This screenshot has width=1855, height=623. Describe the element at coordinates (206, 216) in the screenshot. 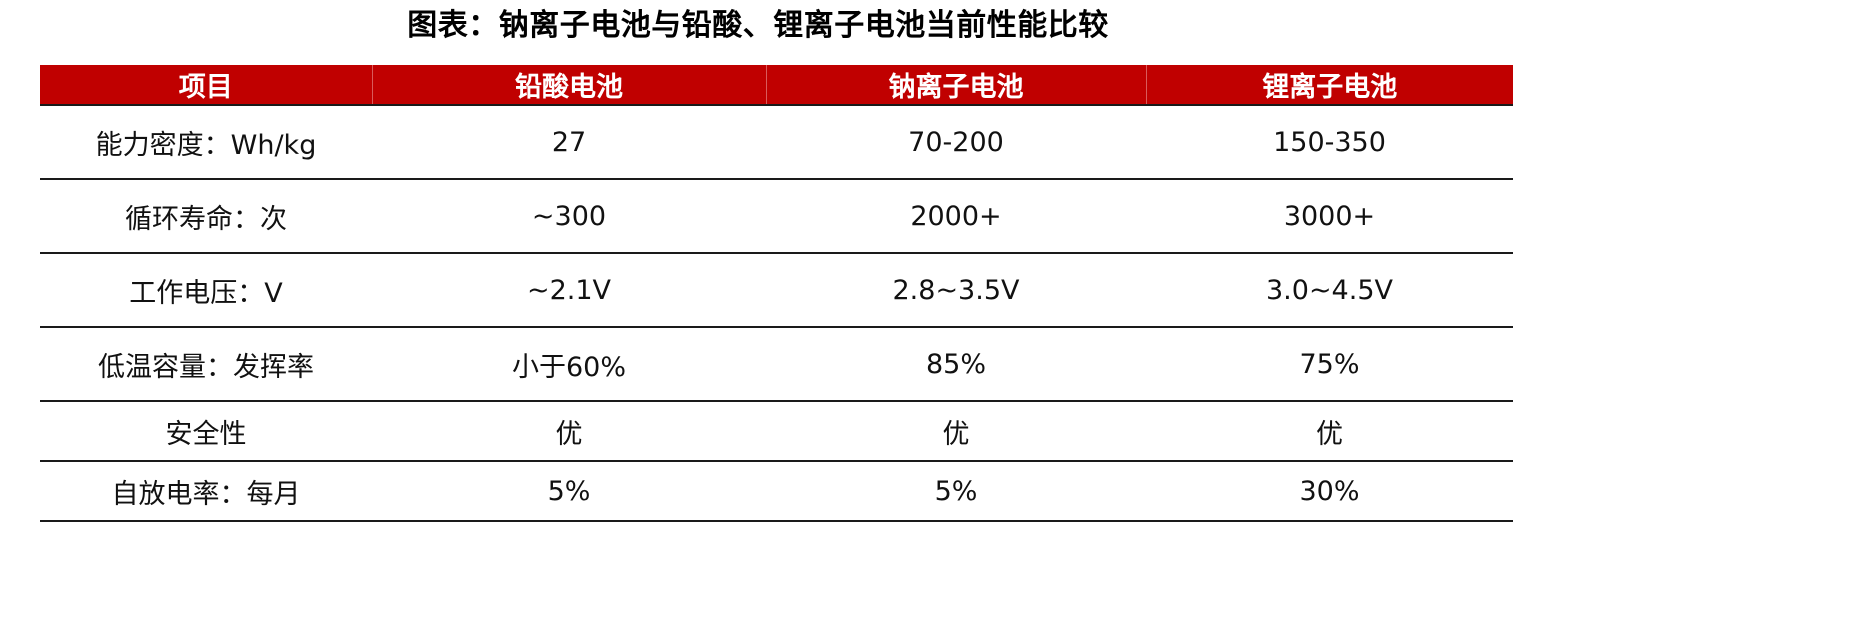

I see `row-label: 循环寿命：次` at that location.